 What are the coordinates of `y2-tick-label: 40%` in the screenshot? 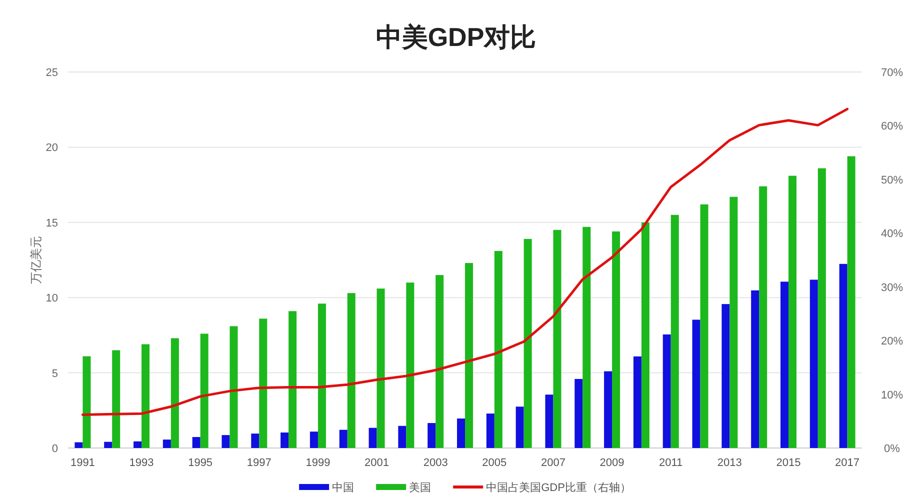 It's located at (892, 234).